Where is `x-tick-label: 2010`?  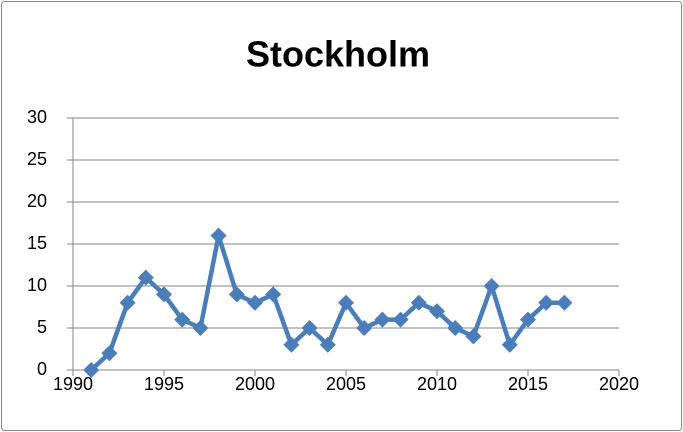
x-tick-label: 2010 is located at coordinates (437, 384).